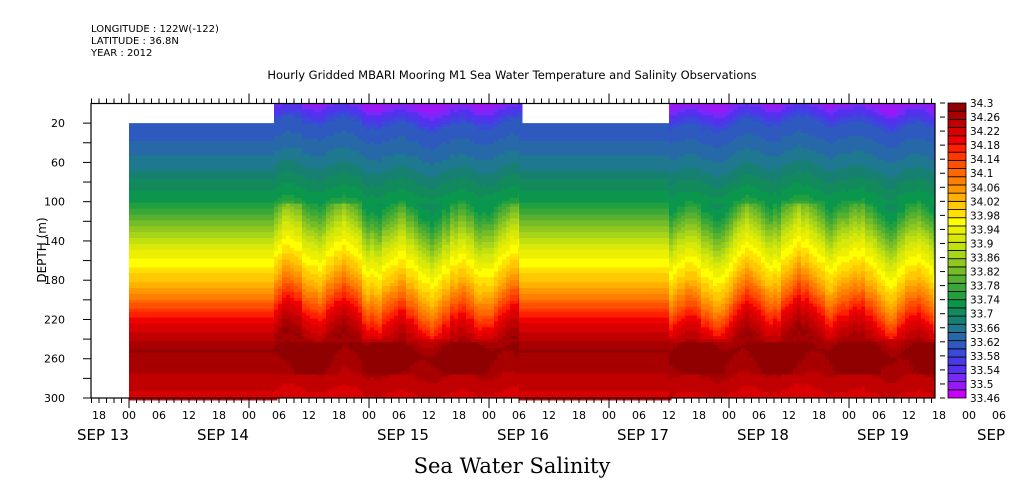 The height and width of the screenshot is (504, 1009). I want to click on data-segment, so click(398, 251).